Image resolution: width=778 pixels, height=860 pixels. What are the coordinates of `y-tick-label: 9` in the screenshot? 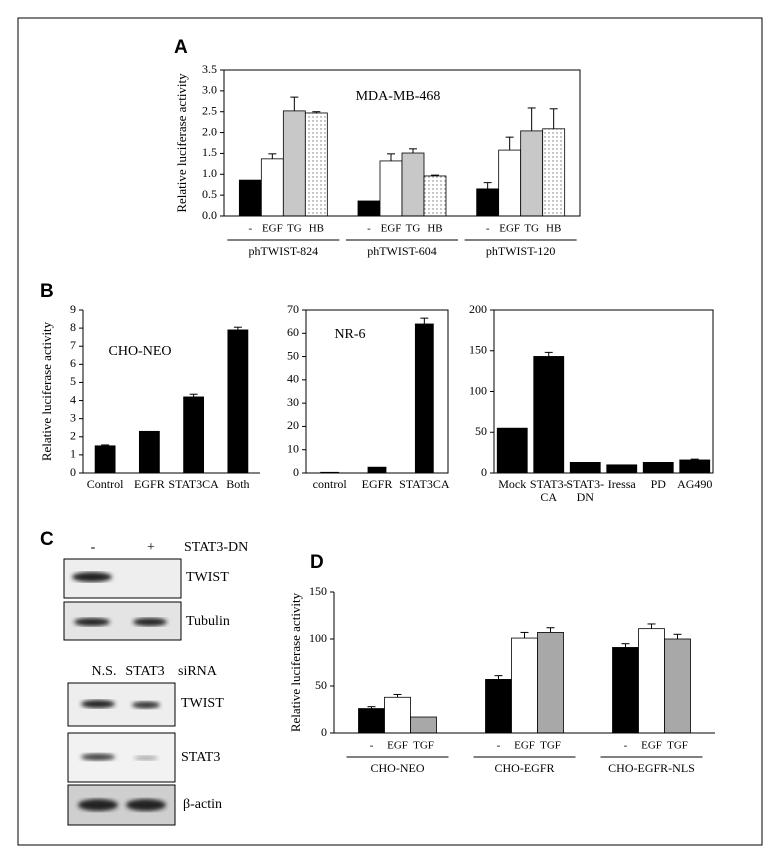 It's located at (73, 309).